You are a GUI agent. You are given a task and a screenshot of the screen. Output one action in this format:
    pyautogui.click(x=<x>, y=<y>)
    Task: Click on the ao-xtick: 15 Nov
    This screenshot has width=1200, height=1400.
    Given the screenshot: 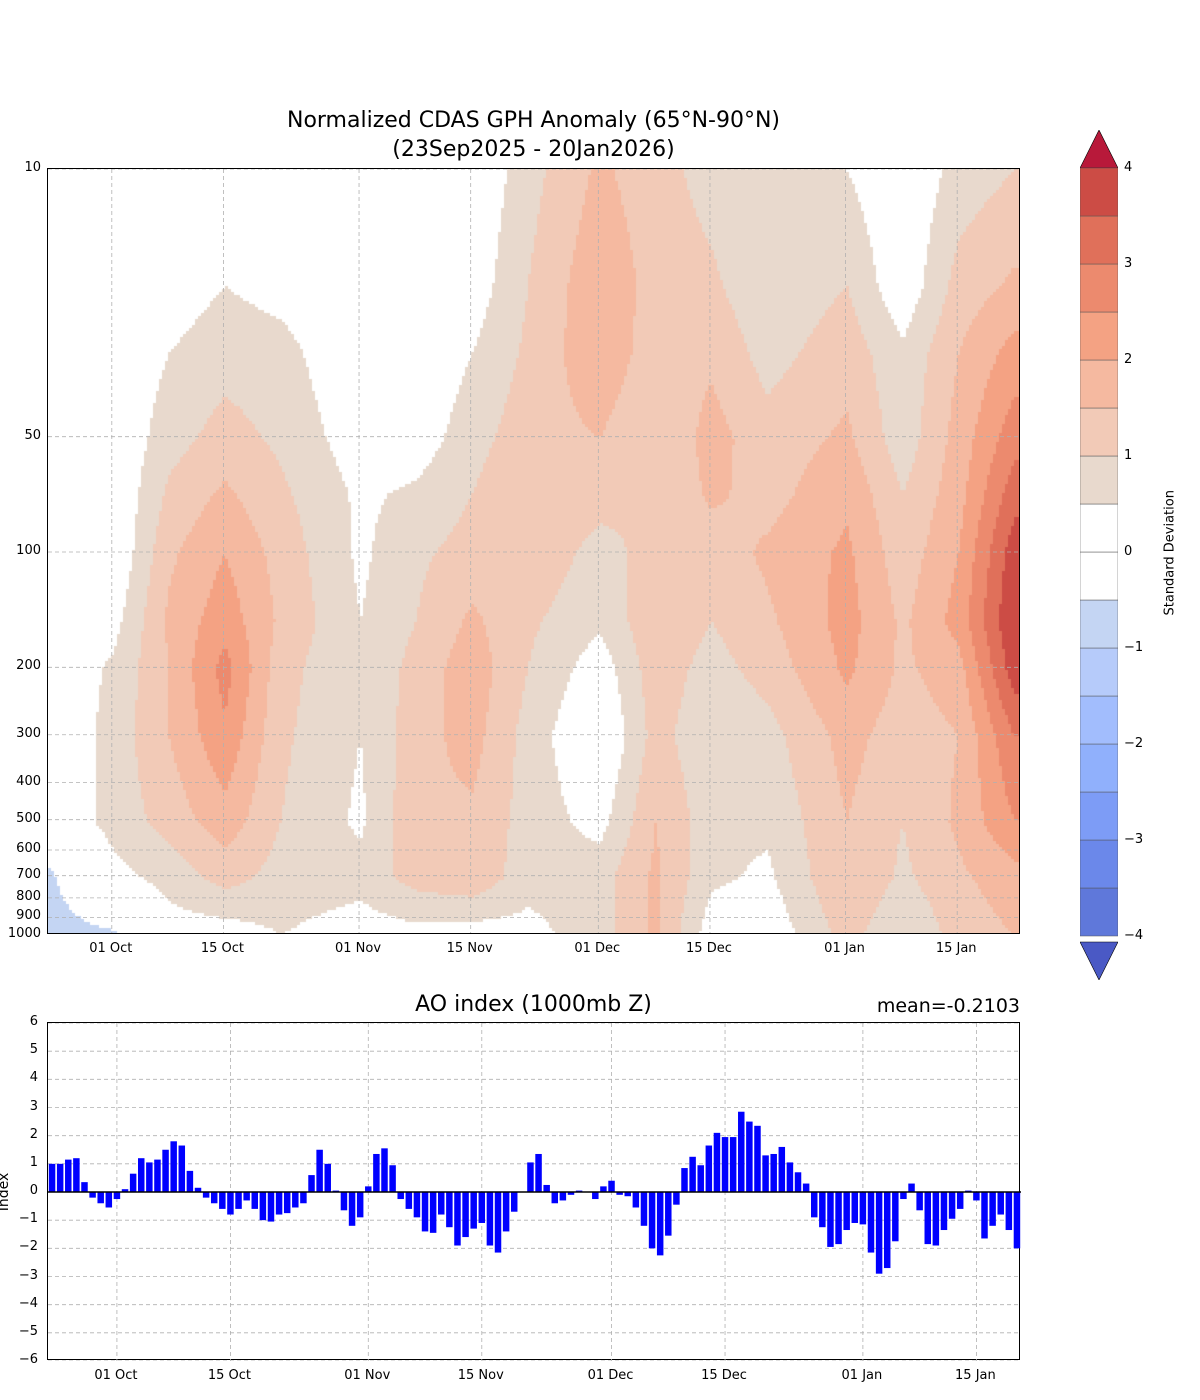 What is the action you would take?
    pyautogui.click(x=480, y=1375)
    